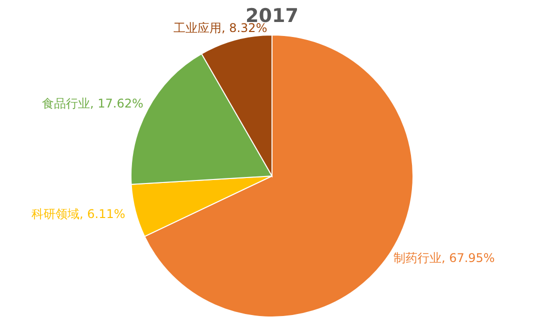 Image resolution: width=544 pixels, height=325 pixels. I want to click on slice-label: 制药行业, 67.95%, so click(444, 257).